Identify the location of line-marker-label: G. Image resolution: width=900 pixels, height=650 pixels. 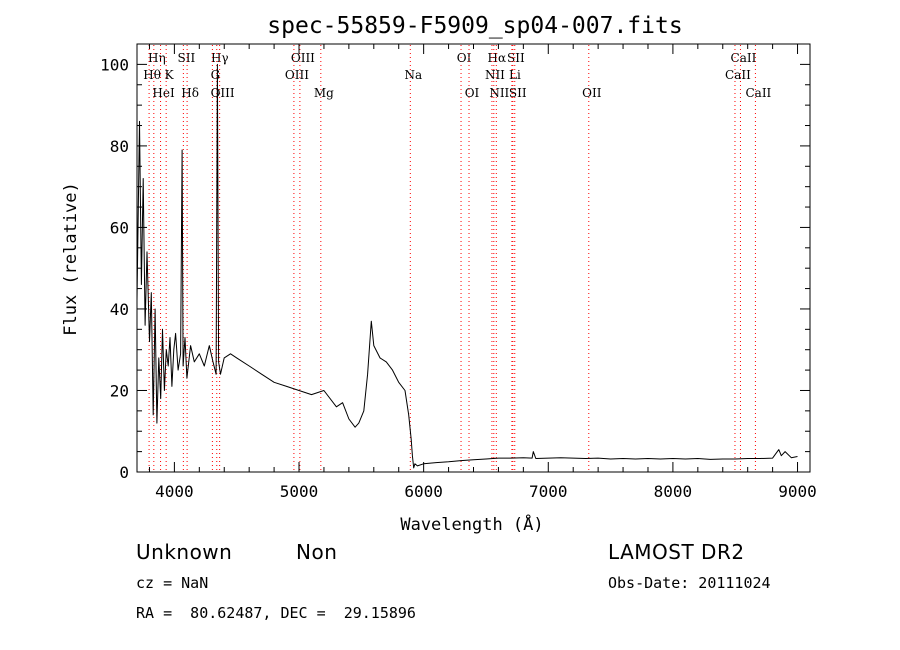
(216, 75).